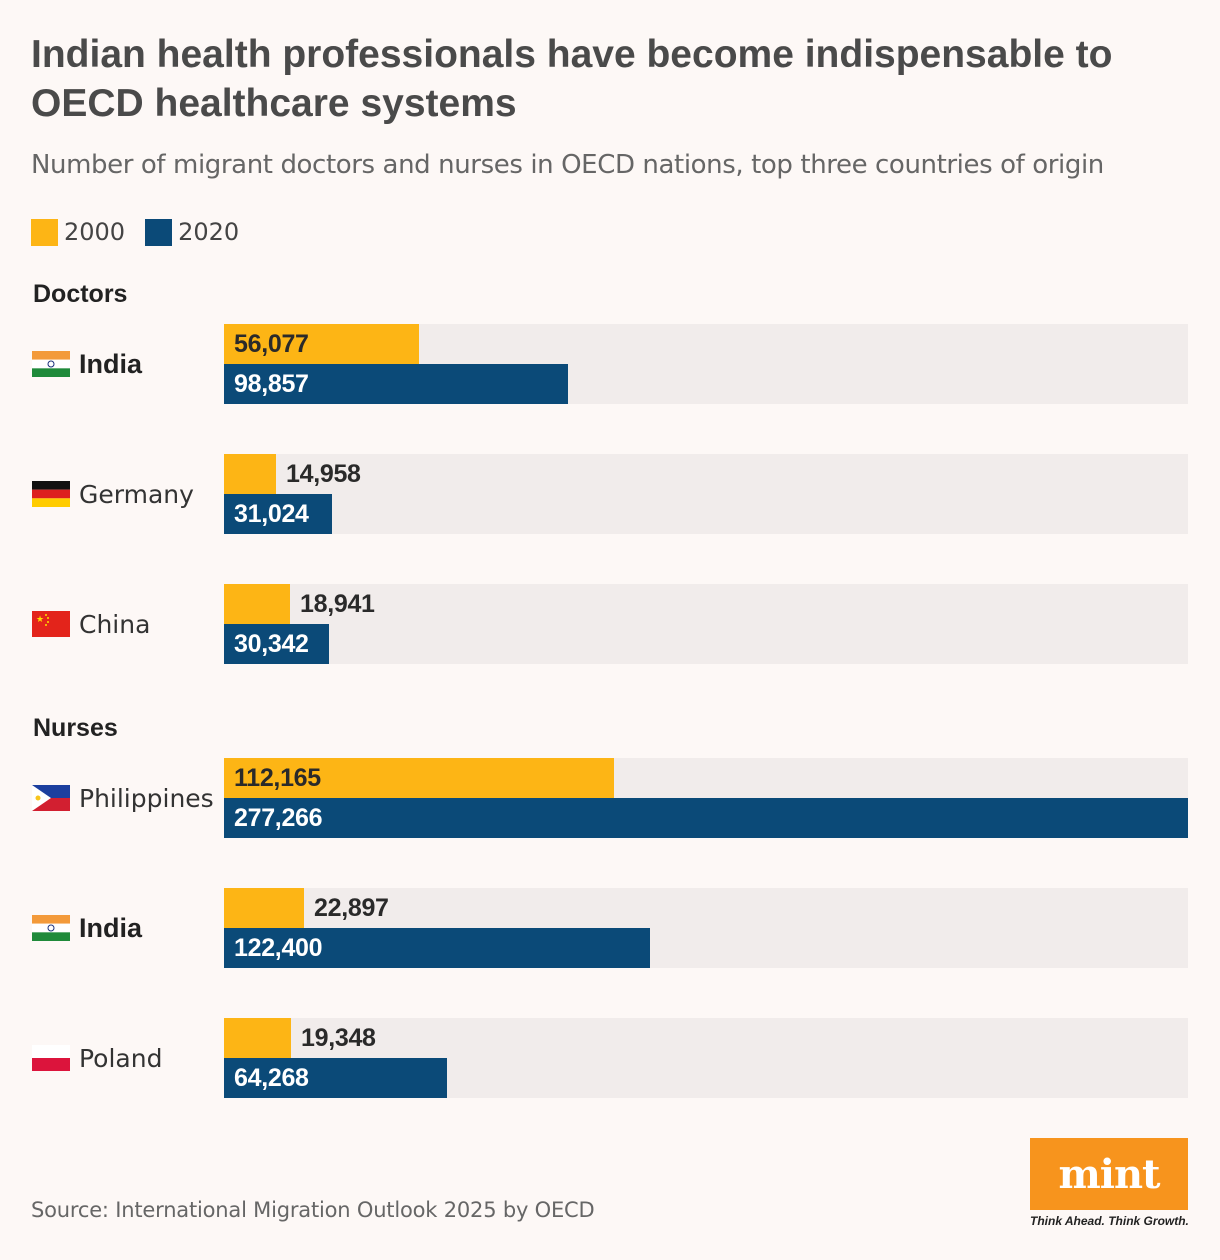 This screenshot has width=1220, height=1260. Describe the element at coordinates (338, 1038) in the screenshot. I see `value-label-2000-nurses-poland: 19,348` at that location.